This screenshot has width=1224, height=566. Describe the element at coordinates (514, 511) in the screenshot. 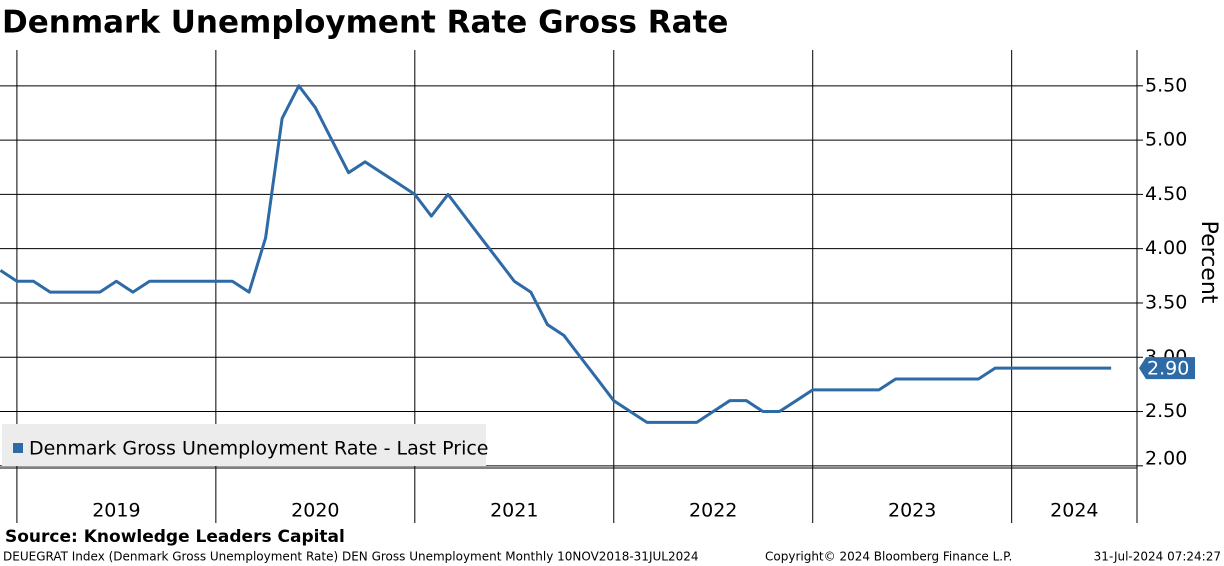

I see `x-tick-label: 2021` at that location.